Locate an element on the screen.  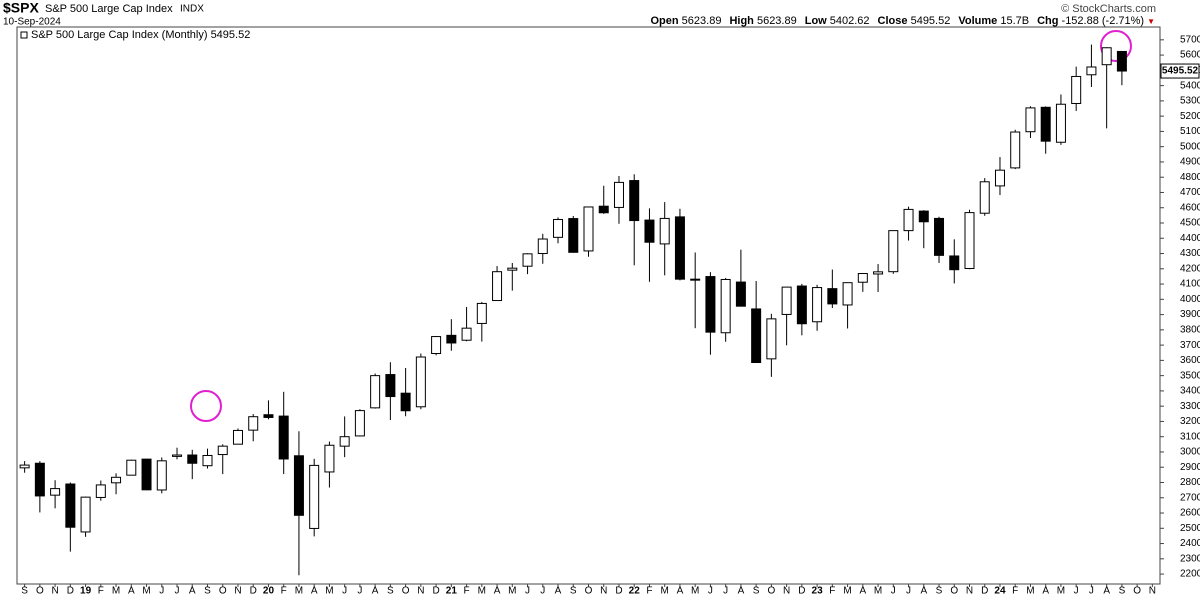
y-tick-label: 2800 is located at coordinates (1190, 482).